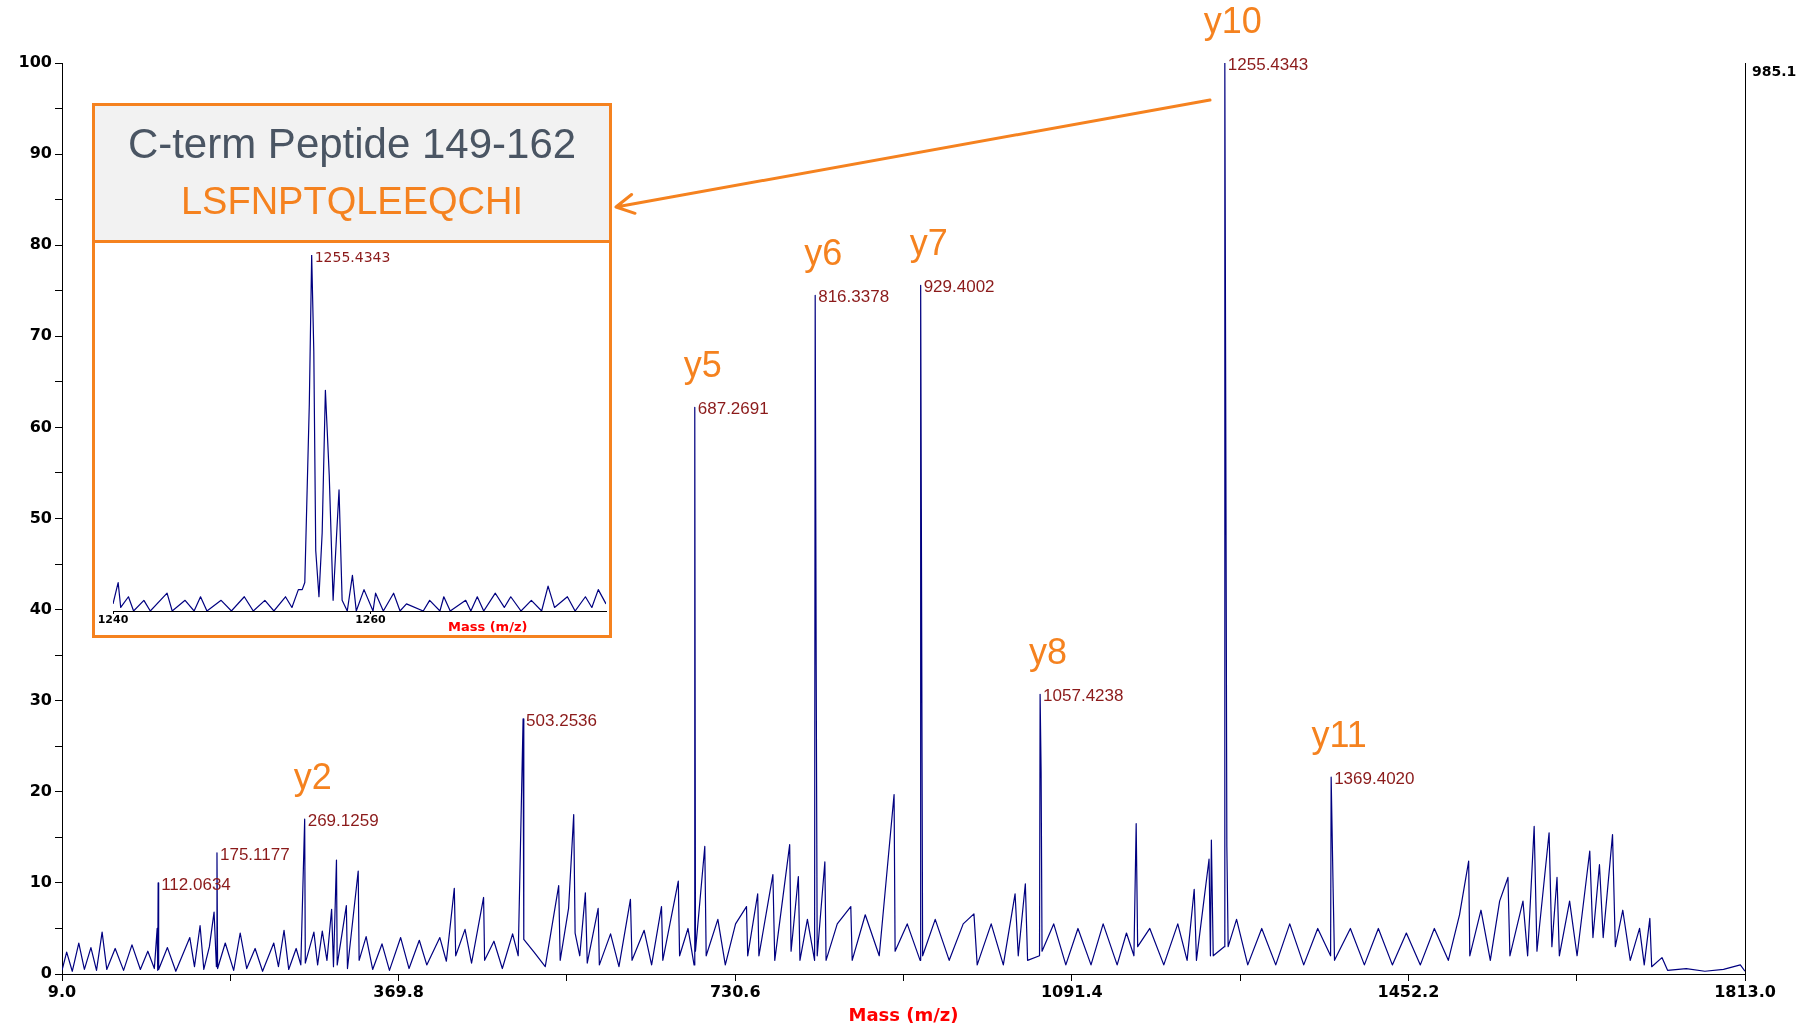 The width and height of the screenshot is (1803, 1027). What do you see at coordinates (40, 517) in the screenshot?
I see `y-tick-label: 50` at bounding box center [40, 517].